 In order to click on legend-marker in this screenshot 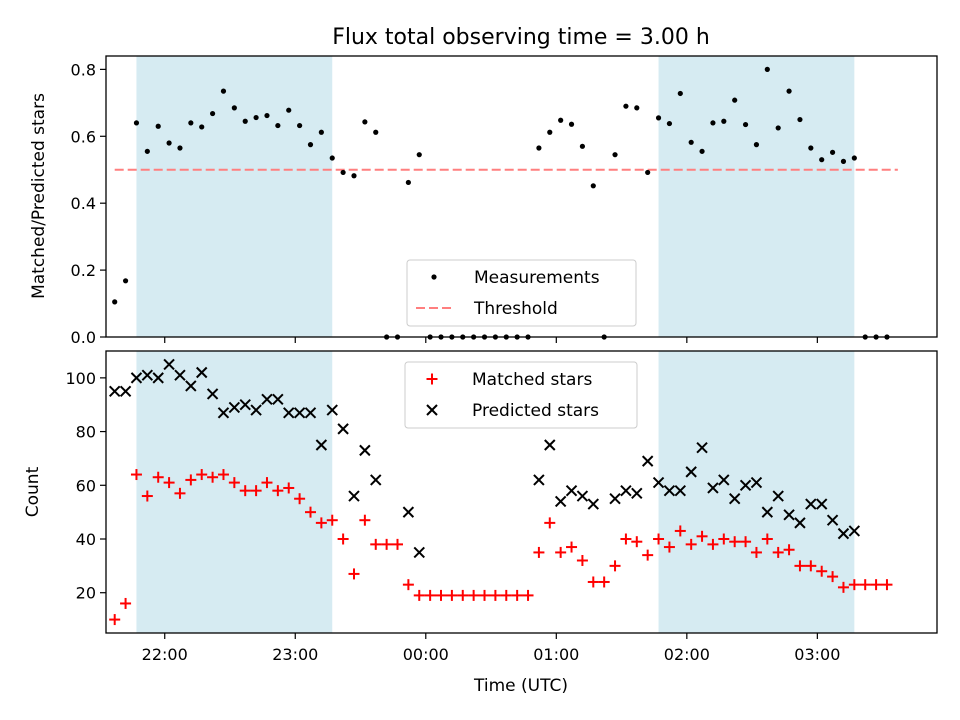, I will do `click(432, 379)`.